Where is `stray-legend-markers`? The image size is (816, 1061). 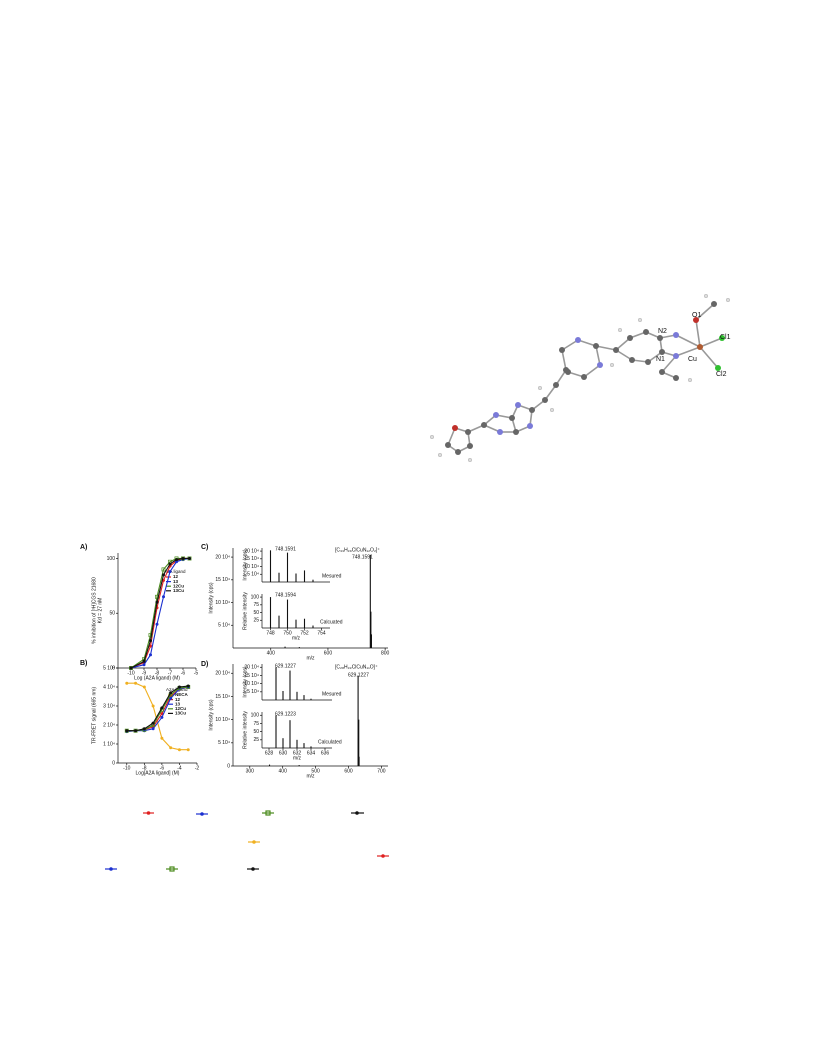
stray-legend-markers is located at coordinates (247, 841).